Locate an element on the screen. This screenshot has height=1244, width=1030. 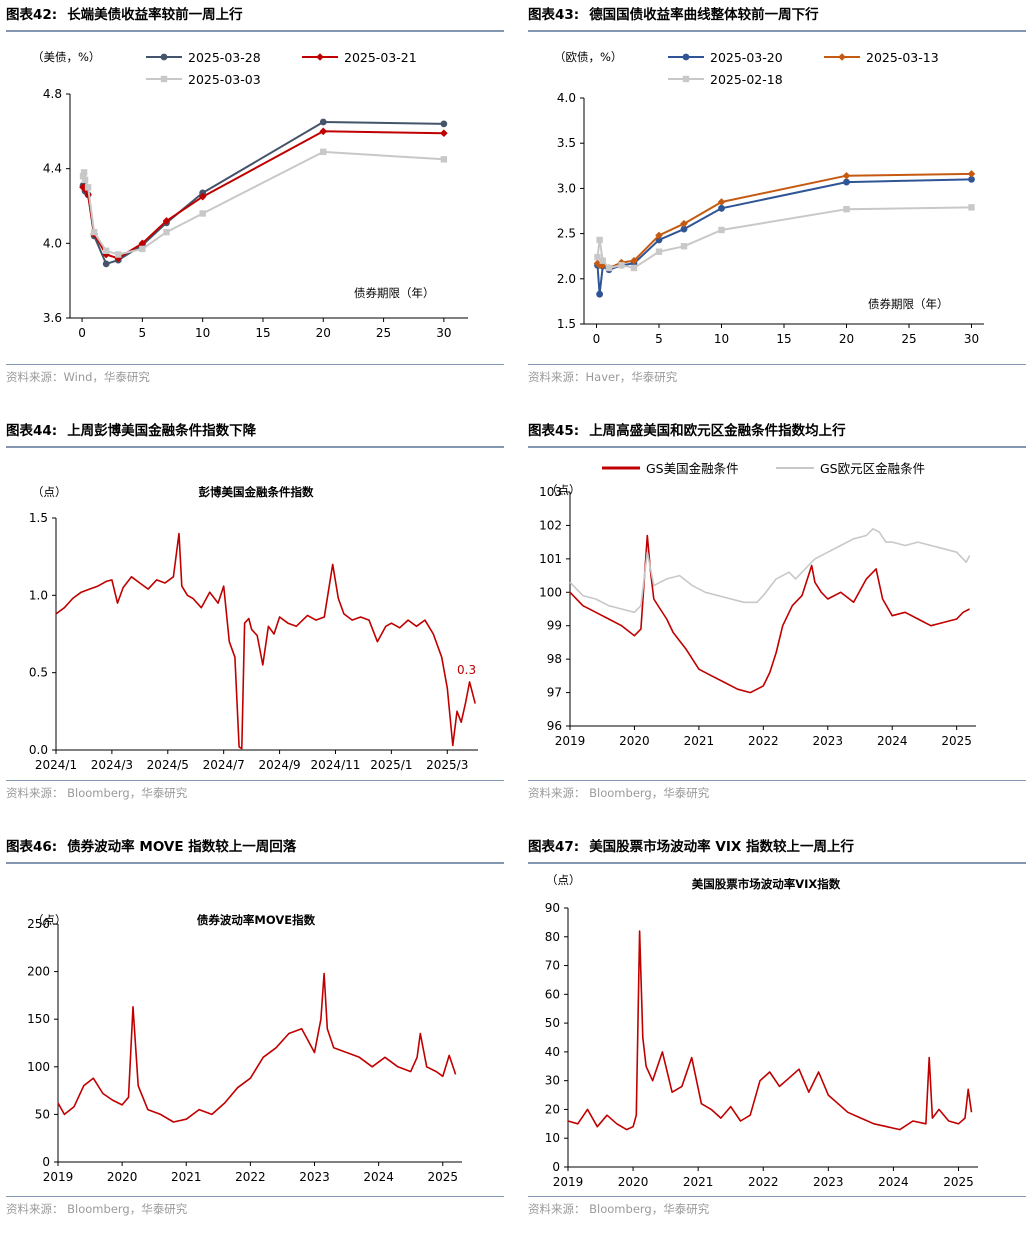
x-tick-label: 2024/9 is located at coordinates (279, 765).